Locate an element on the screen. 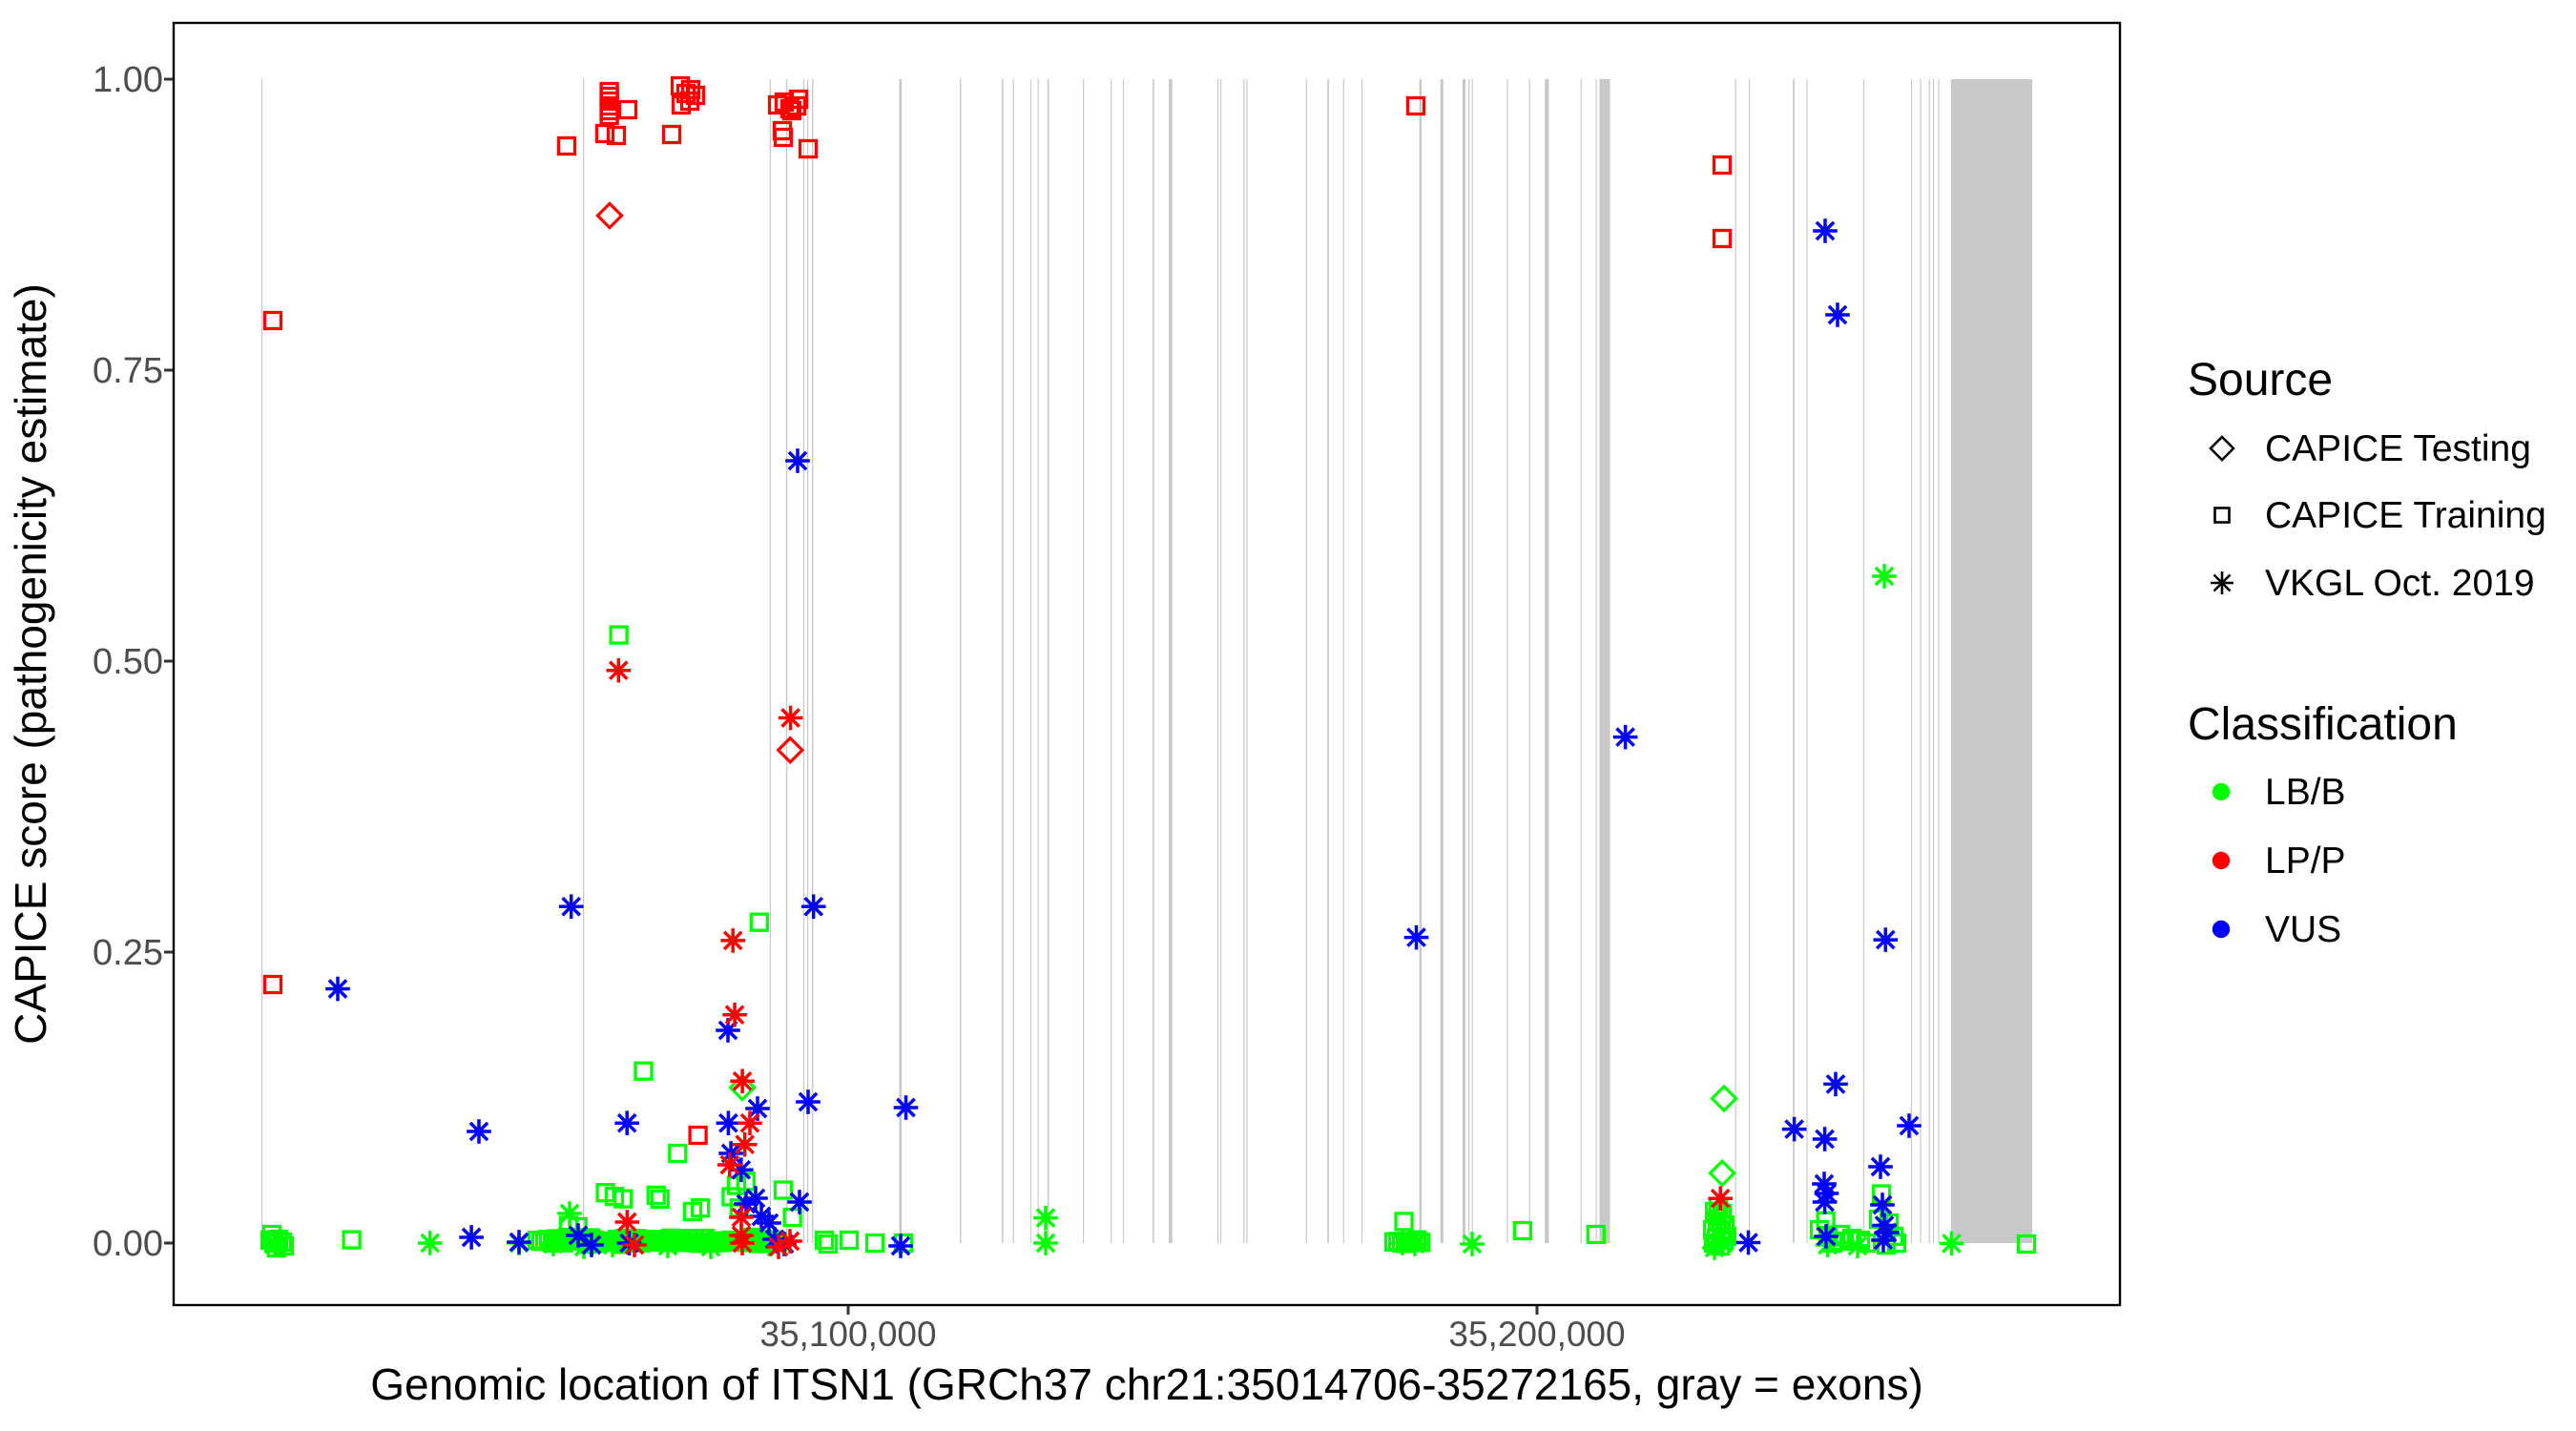 The height and width of the screenshot is (1431, 2576). svg-text: 35,100,000 is located at coordinates (847, 1334).